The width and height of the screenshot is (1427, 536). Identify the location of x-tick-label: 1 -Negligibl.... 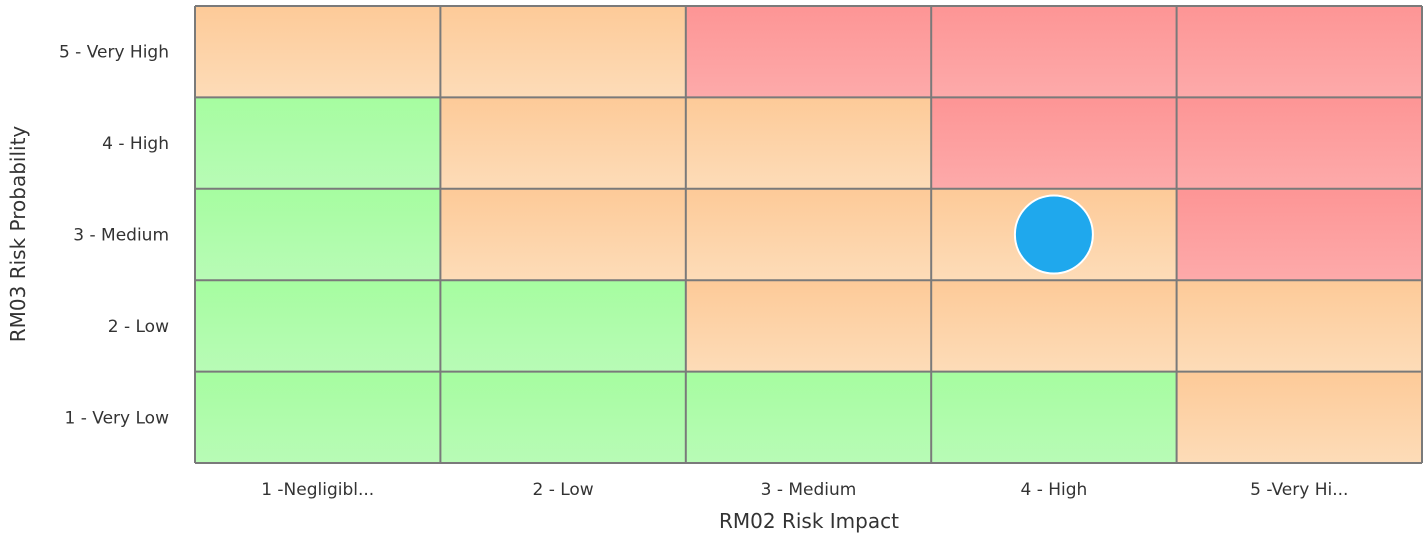
(317, 490).